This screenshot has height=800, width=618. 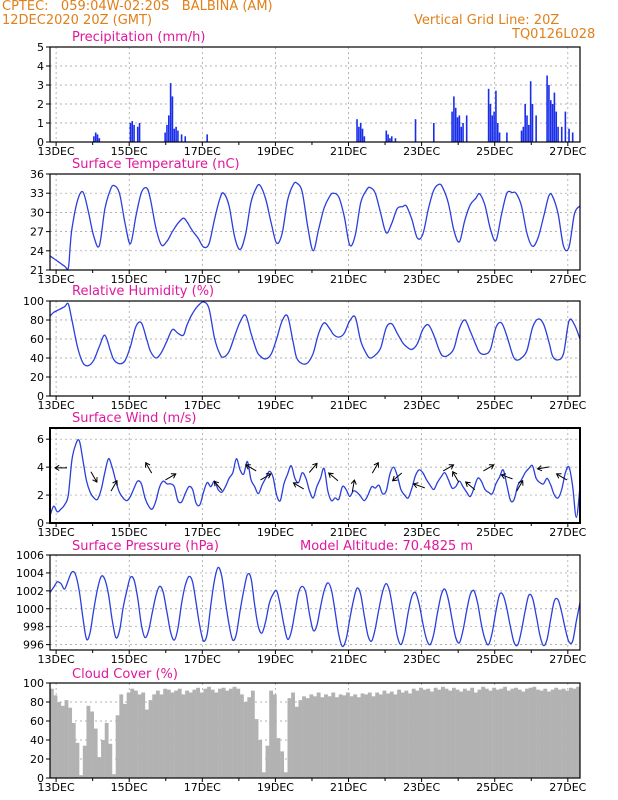 What do you see at coordinates (275, 151) in the screenshot?
I see `precipitation-xtick-label: 19DEC` at bounding box center [275, 151].